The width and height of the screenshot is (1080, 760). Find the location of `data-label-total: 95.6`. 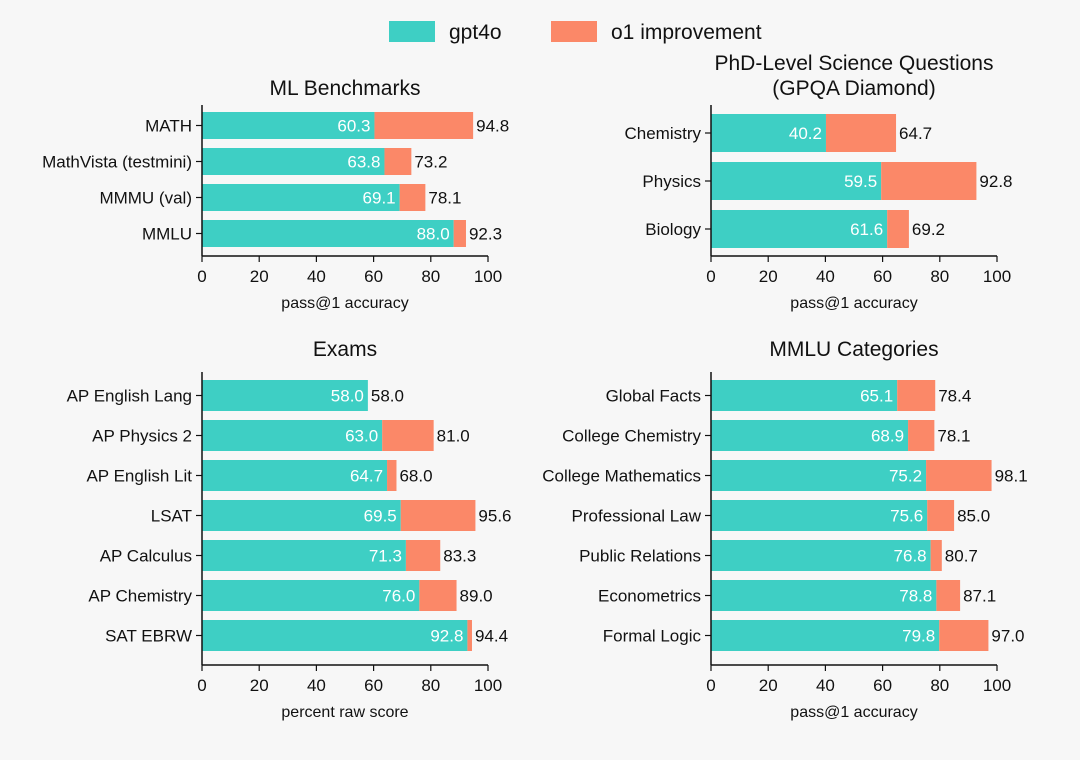

data-label-total: 95.6 is located at coordinates (494, 516).